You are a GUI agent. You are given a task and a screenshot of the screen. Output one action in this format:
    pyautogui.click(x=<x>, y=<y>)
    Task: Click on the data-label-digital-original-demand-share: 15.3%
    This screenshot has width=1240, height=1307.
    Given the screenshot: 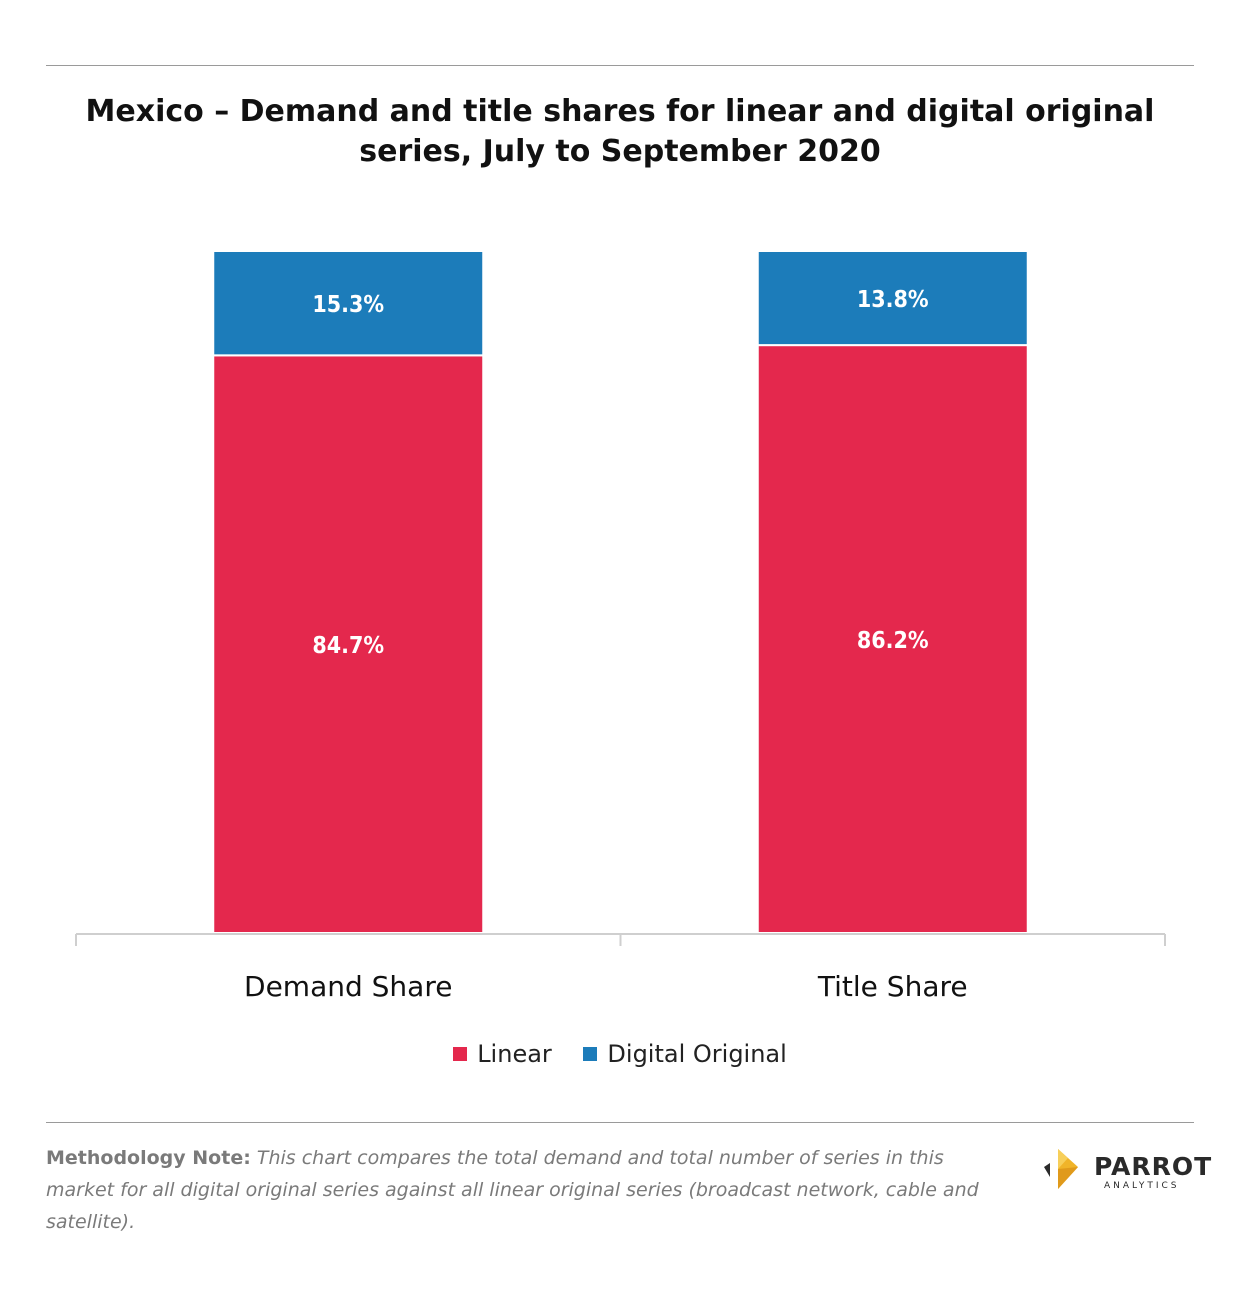 What is the action you would take?
    pyautogui.click(x=348, y=305)
    